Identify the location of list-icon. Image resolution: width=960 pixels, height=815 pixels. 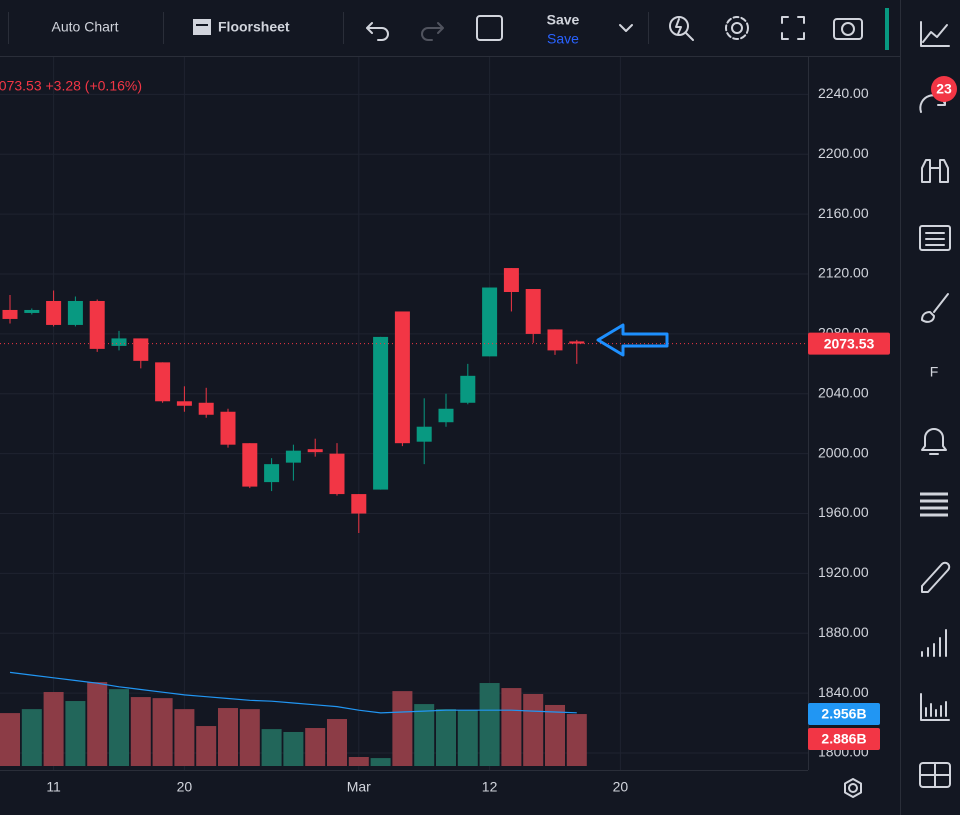
(934, 504).